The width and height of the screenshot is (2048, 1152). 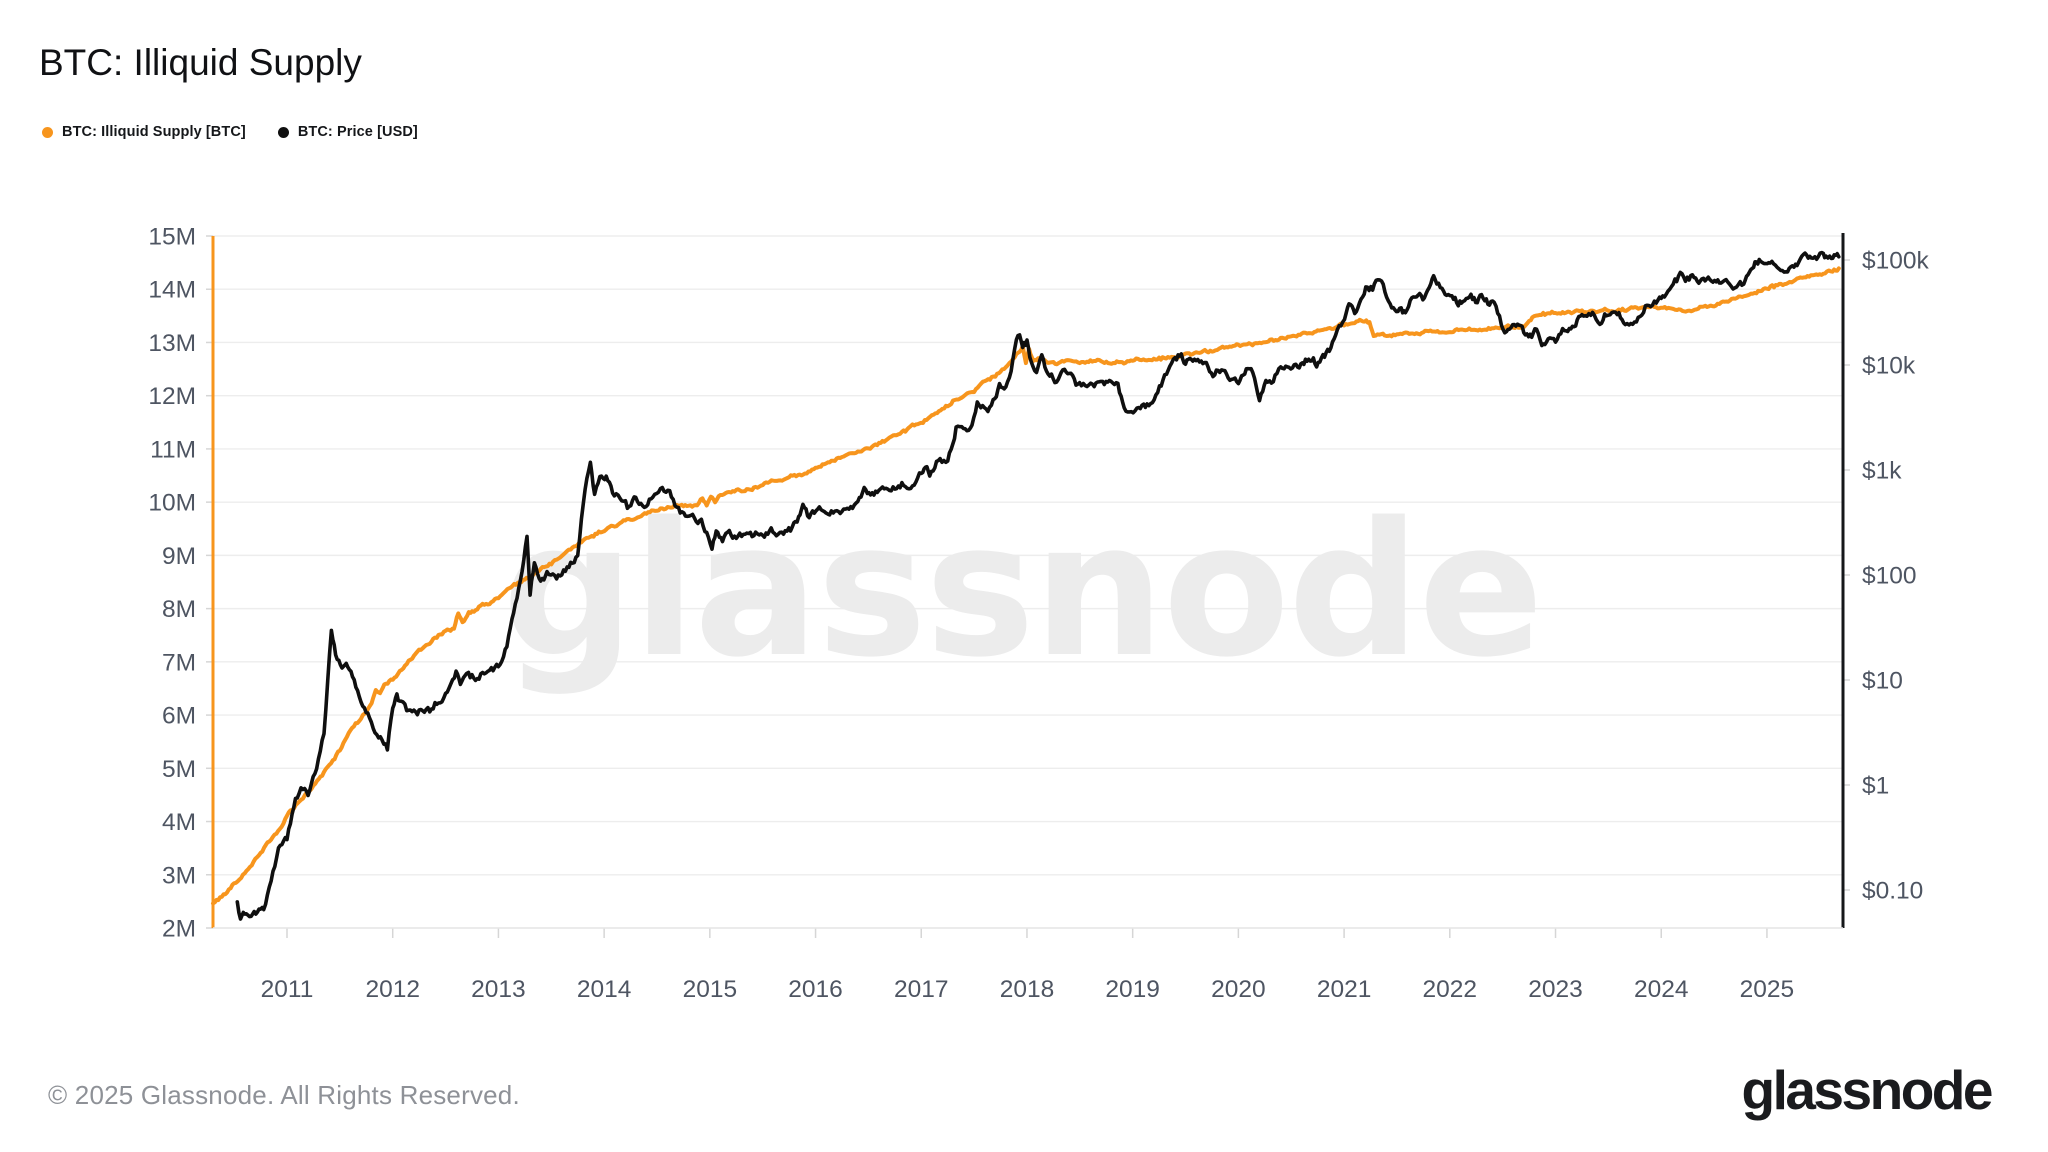 What do you see at coordinates (284, 1095) in the screenshot?
I see `copyright-text: © 2025 Glassnode. All Rights Reserved.` at bounding box center [284, 1095].